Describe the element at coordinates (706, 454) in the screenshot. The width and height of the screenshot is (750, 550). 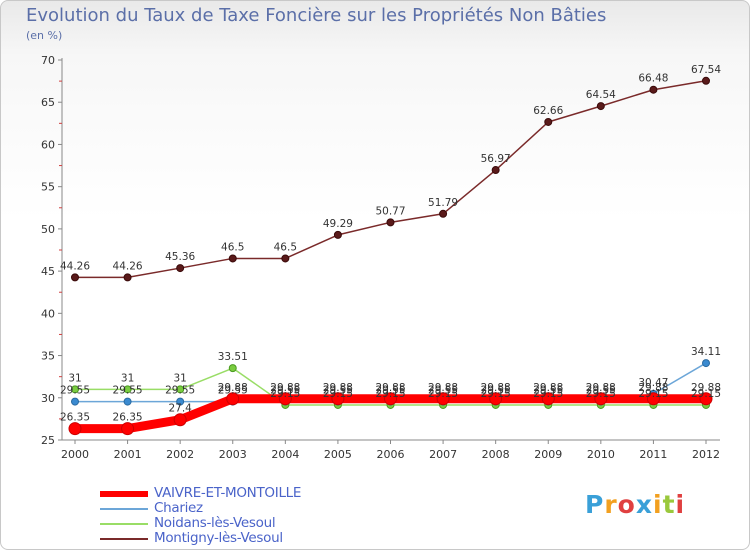
I see `x-tick-label: 2012` at that location.